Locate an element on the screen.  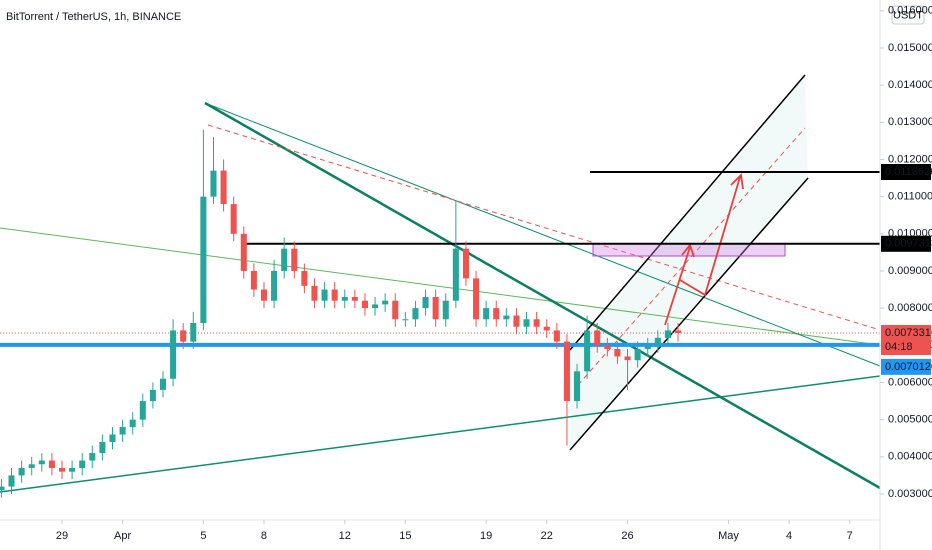
x-tick-label: 7 is located at coordinates (850, 536).